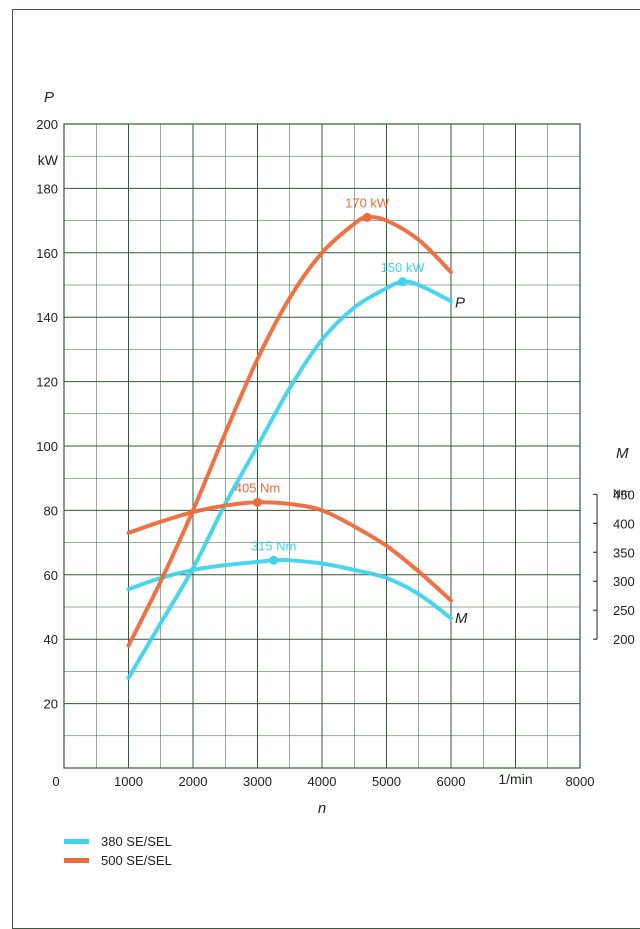  Describe the element at coordinates (49, 97) in the screenshot. I see `y-axis-label: P` at that location.